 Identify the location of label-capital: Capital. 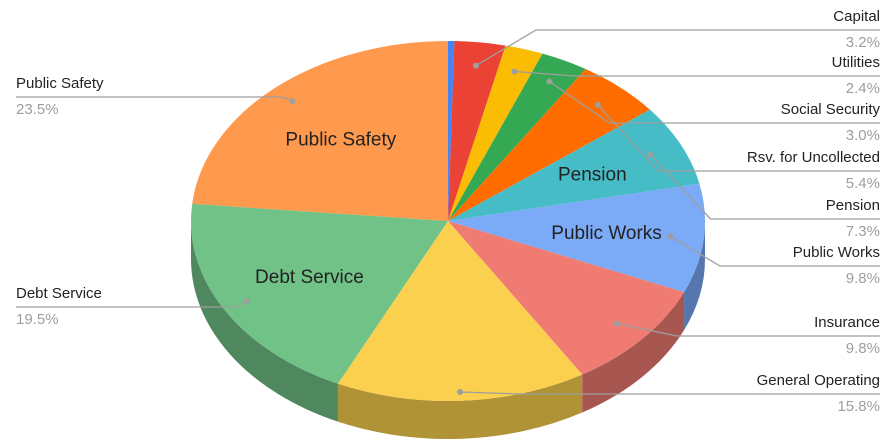
(856, 16).